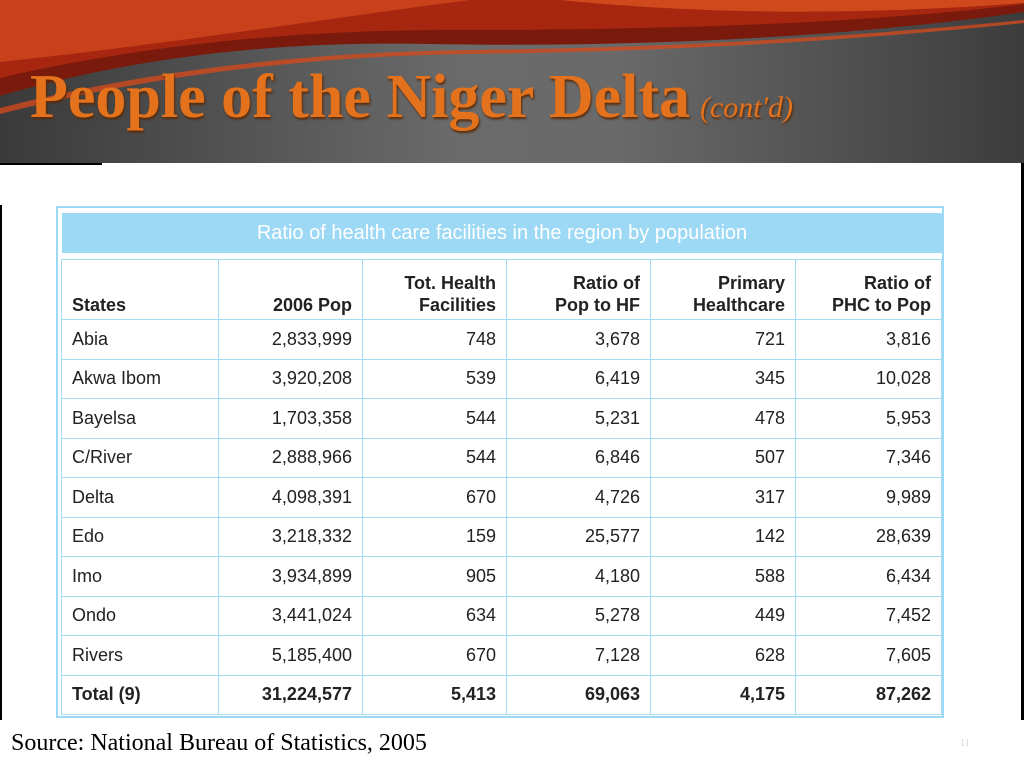 Image resolution: width=1024 pixels, height=768 pixels. What do you see at coordinates (290, 615) in the screenshot?
I see `cell-pop: 3,441,024` at bounding box center [290, 615].